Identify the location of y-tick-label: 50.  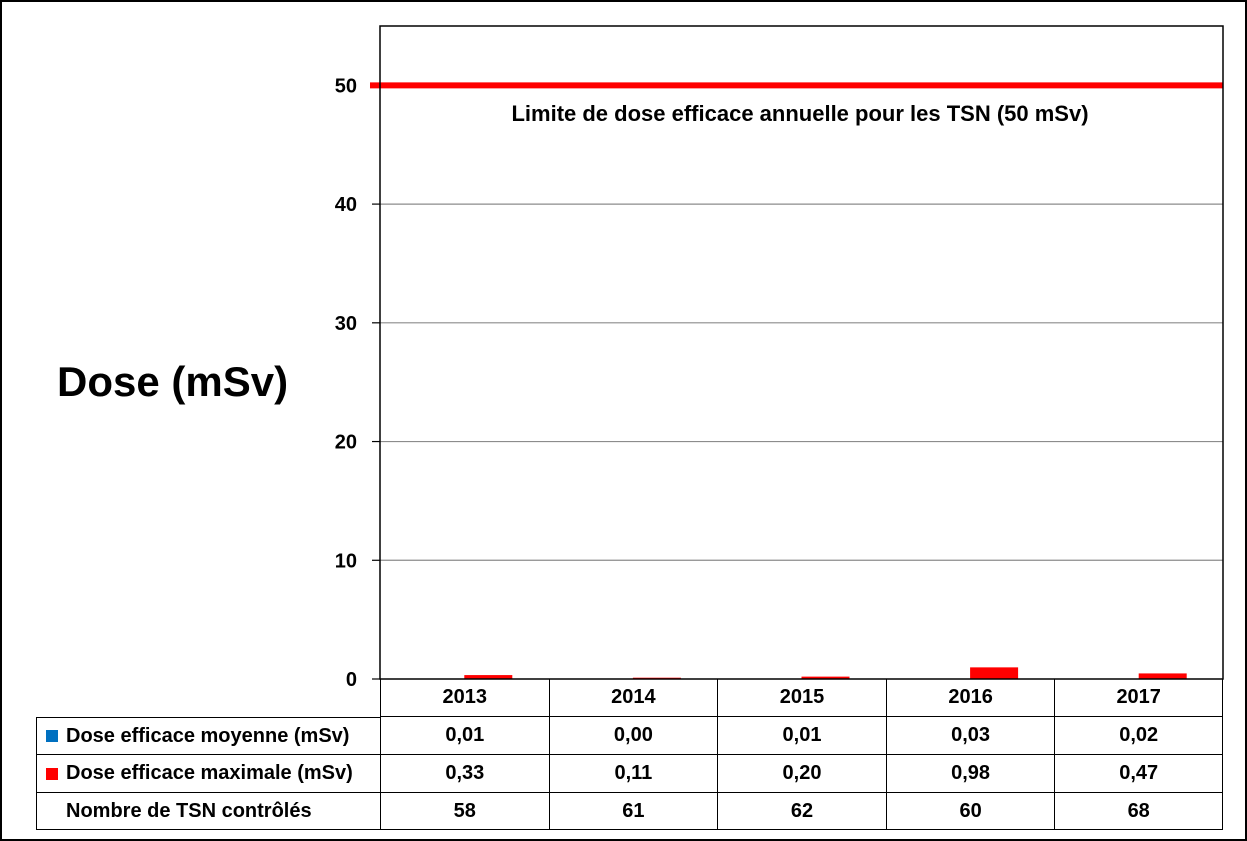
(346, 86).